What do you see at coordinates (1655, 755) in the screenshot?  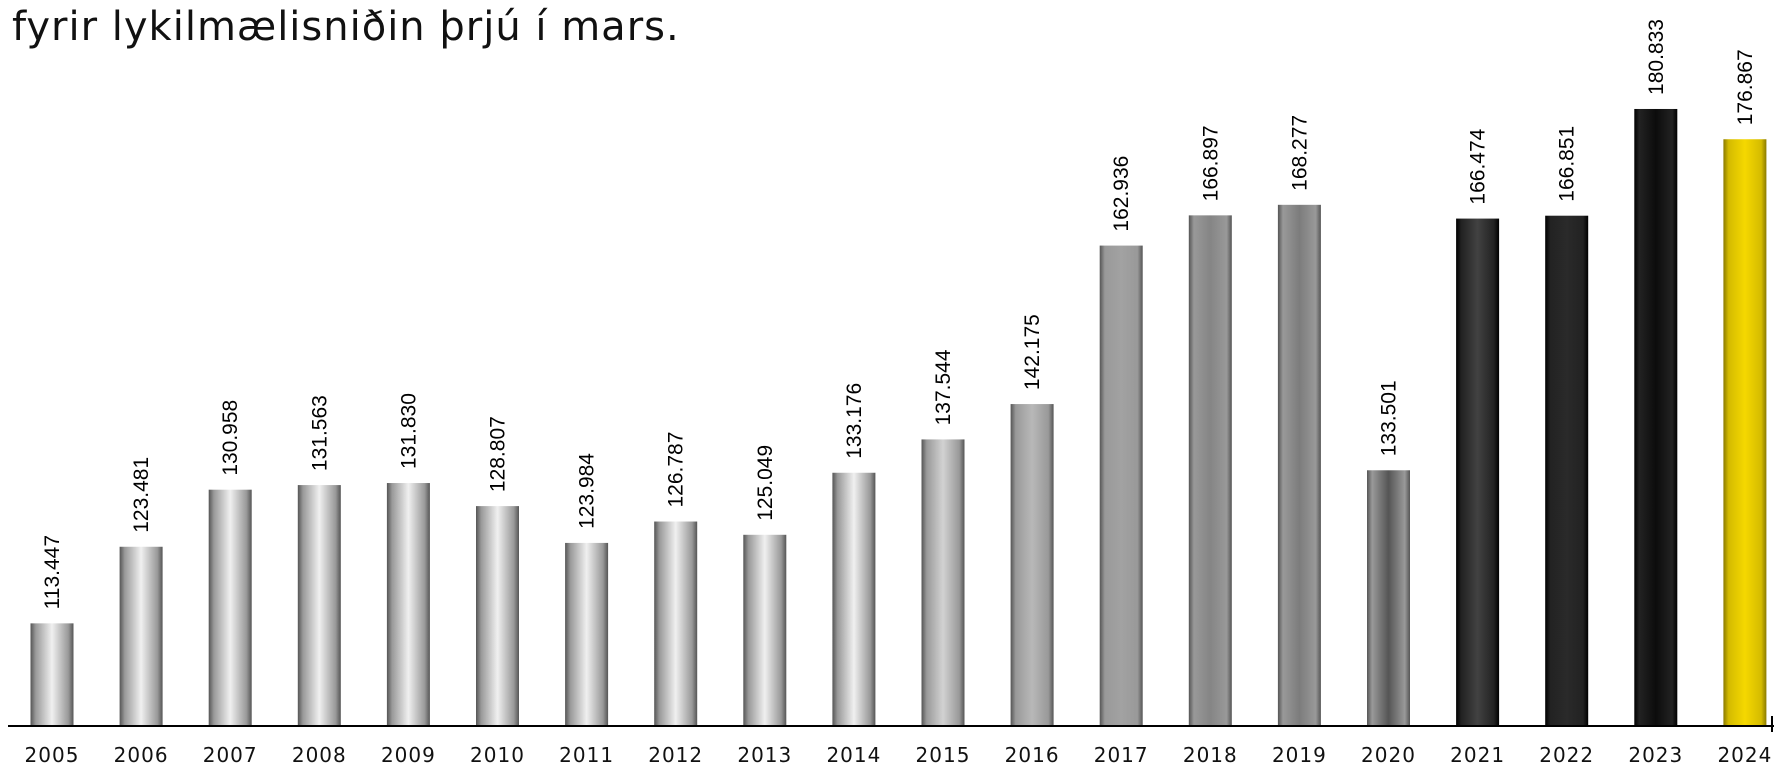 I see `x-tick-label: 2023` at bounding box center [1655, 755].